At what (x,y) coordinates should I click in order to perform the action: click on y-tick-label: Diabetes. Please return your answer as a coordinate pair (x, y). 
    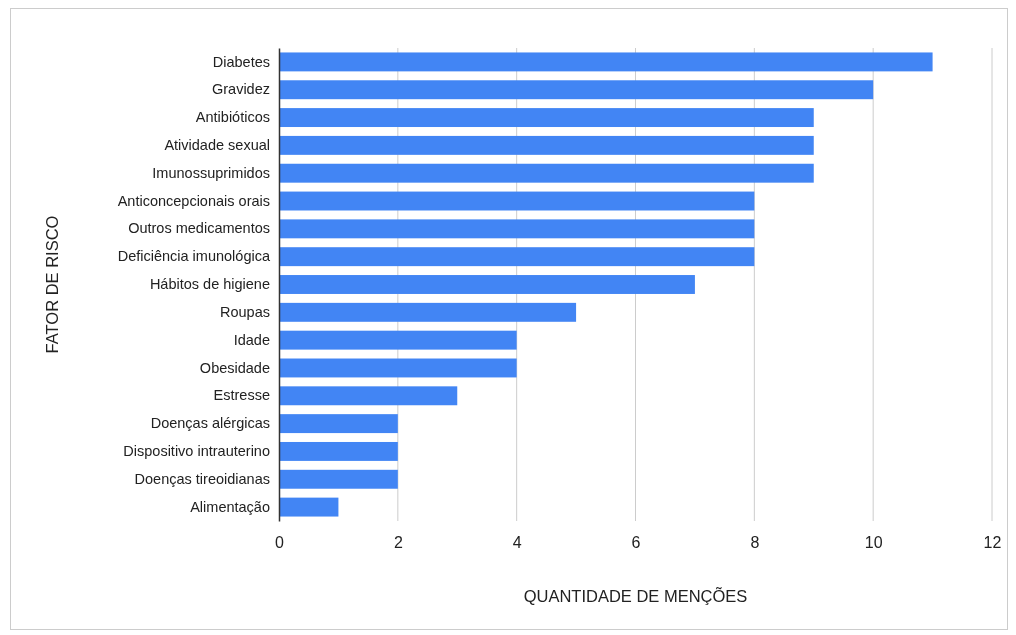
    Looking at the image, I should click on (241, 61).